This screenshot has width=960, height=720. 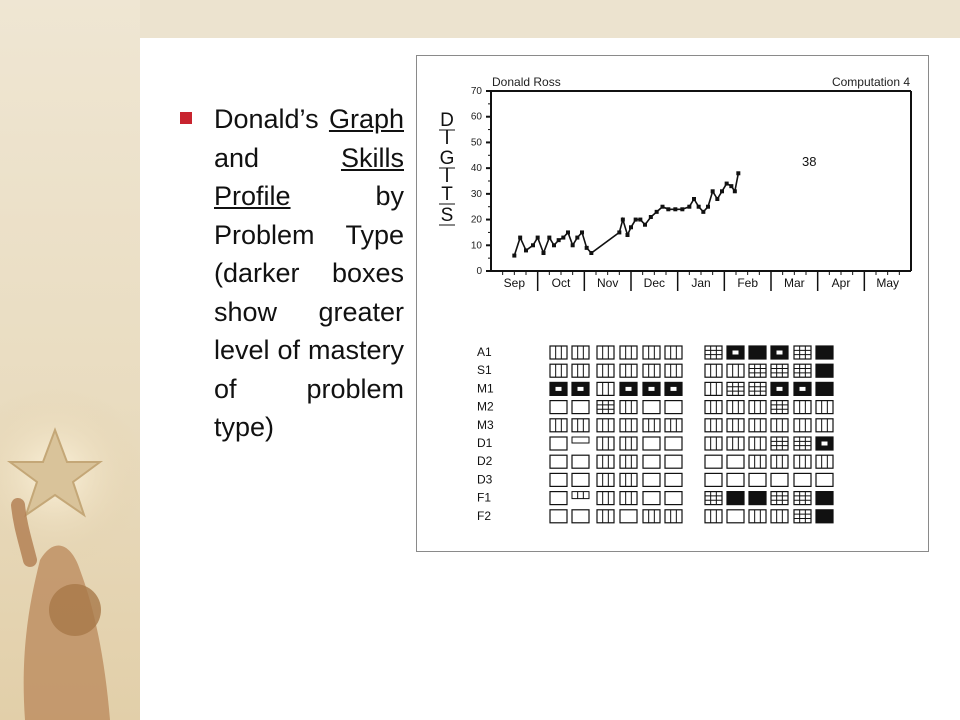 What do you see at coordinates (887, 283) in the screenshot?
I see `month-label: May` at bounding box center [887, 283].